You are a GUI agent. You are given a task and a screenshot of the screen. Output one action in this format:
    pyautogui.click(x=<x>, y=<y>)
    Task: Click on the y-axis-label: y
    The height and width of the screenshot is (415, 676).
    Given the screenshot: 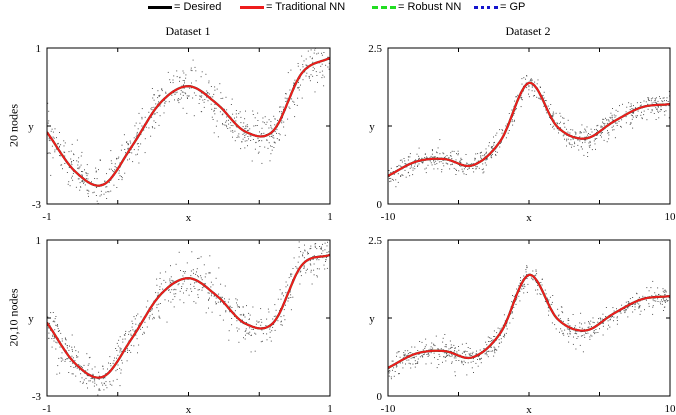 What is the action you would take?
    pyautogui.click(x=31, y=319)
    